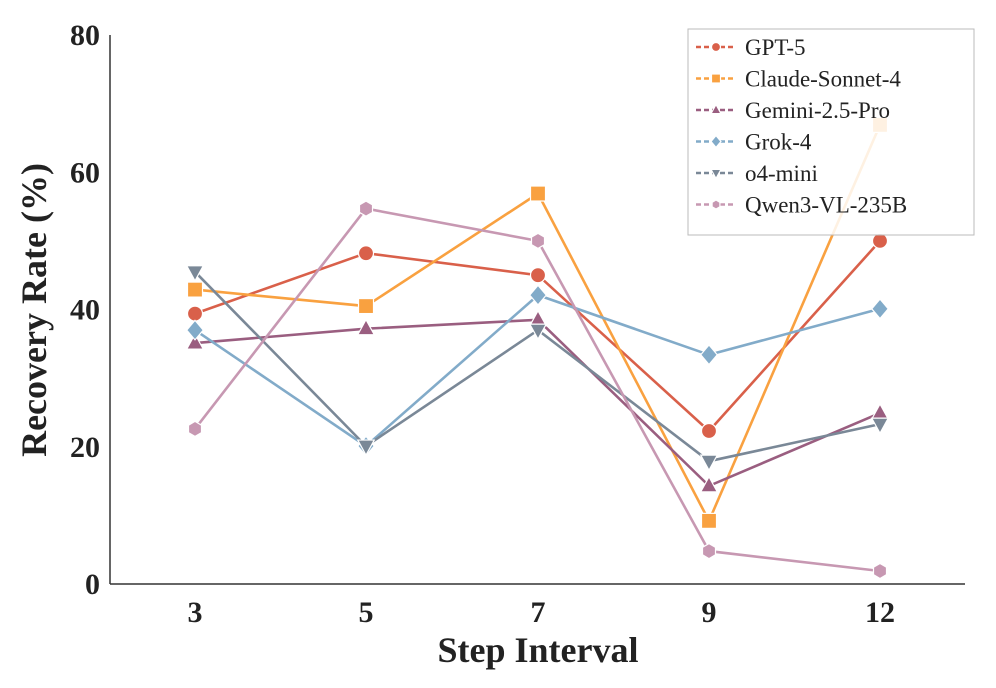 This screenshot has width=996, height=688. I want to click on x-tick-label: 12, so click(880, 612).